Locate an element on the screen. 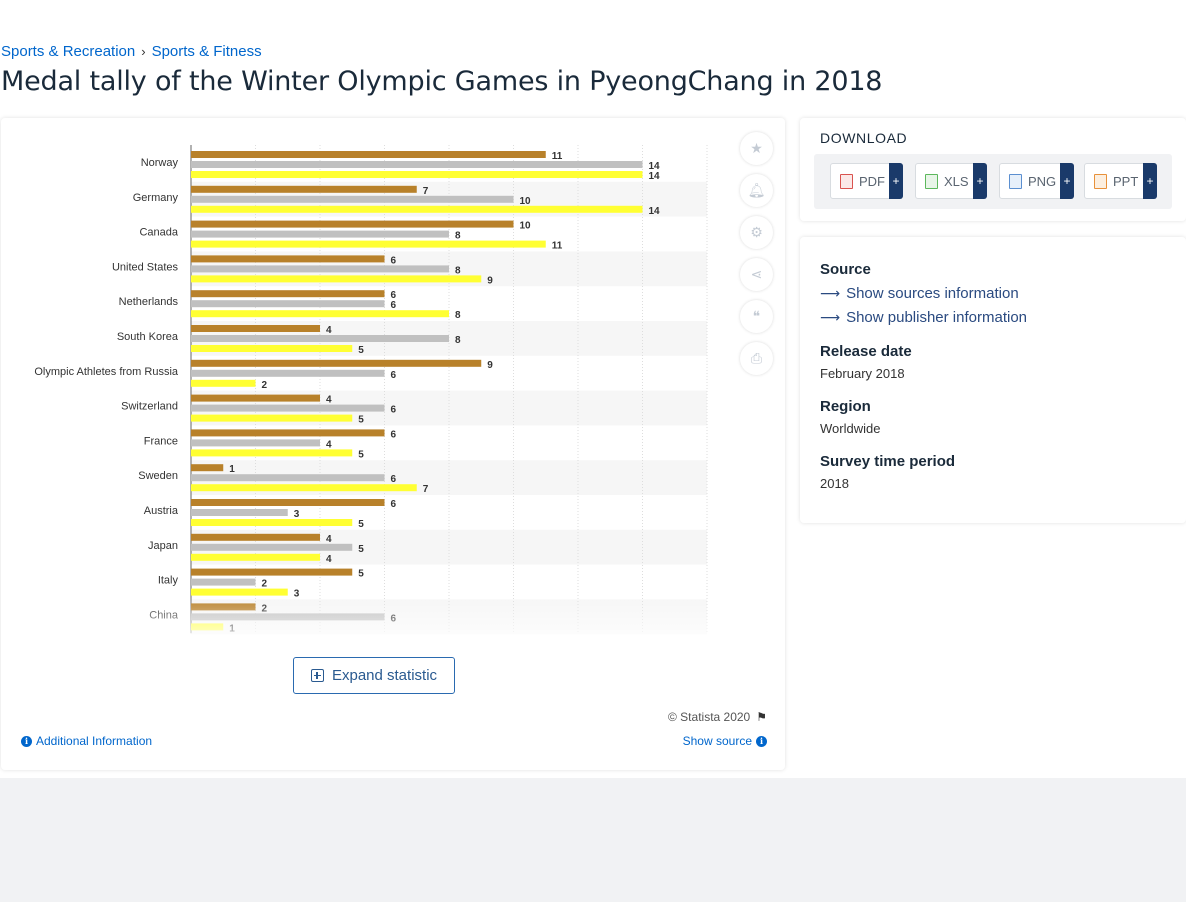 This screenshot has height=902, width=1186. download-xls-label: XLS is located at coordinates (956, 181).